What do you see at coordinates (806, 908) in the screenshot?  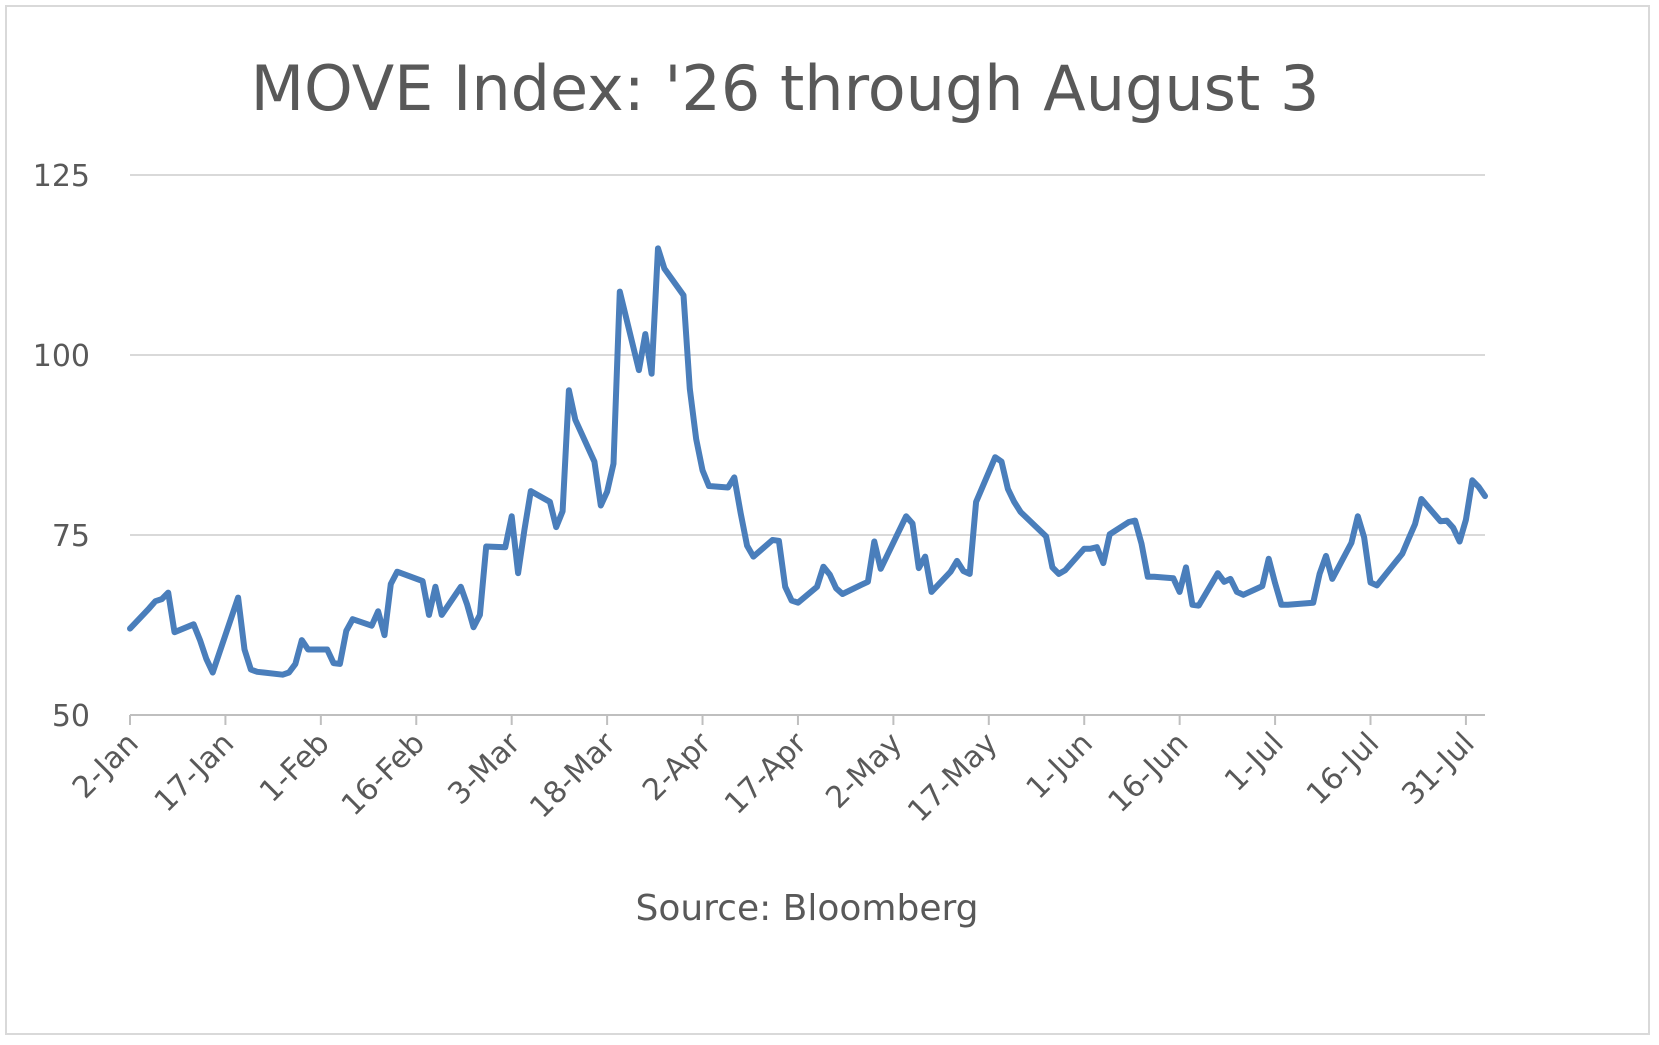 I see `x-axis-label: Source: Bloomberg` at bounding box center [806, 908].